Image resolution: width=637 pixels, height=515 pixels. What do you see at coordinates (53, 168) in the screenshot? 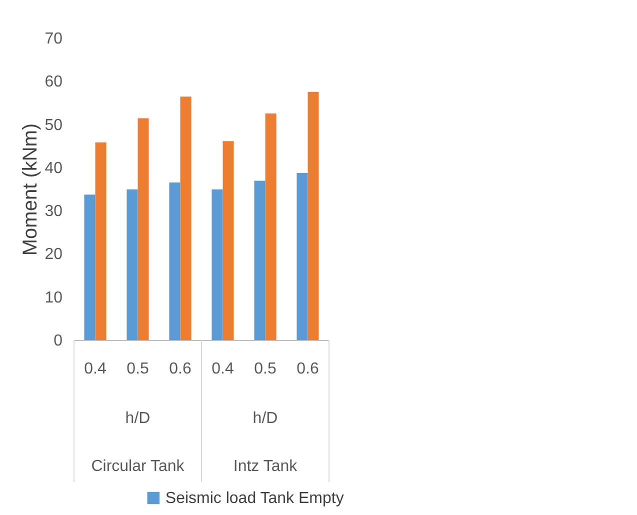
I see `y-tick-label: 40` at bounding box center [53, 168].